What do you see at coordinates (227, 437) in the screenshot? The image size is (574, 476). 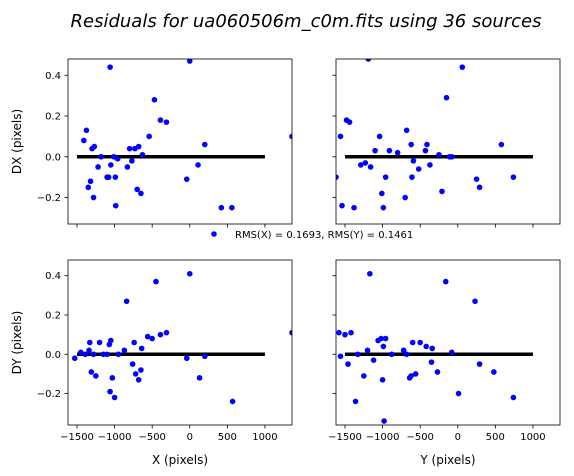 I see `x-tick-label: 500` at bounding box center [227, 437].